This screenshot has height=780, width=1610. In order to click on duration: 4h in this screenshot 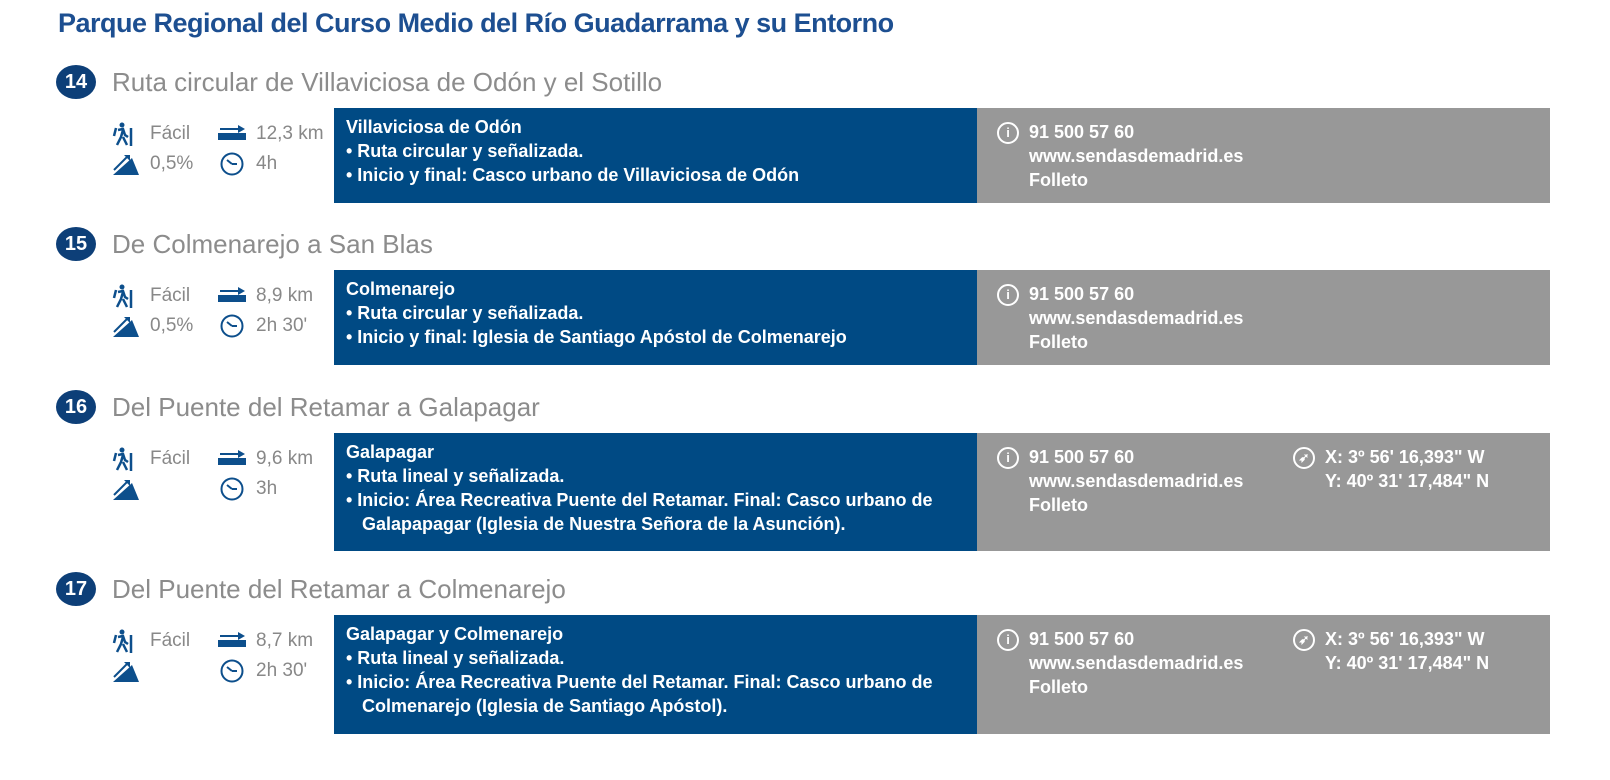, I will do `click(267, 163)`.